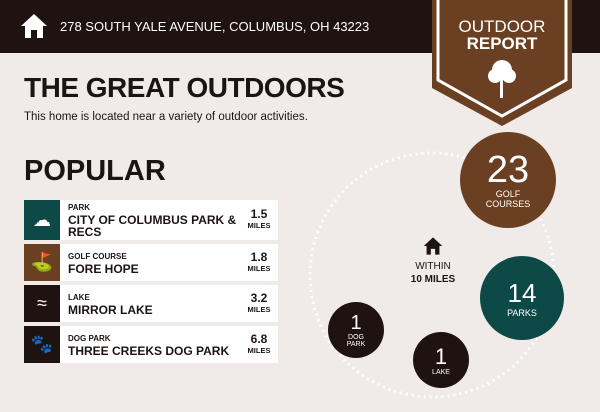  I want to click on distance: 6.8, so click(259, 338).